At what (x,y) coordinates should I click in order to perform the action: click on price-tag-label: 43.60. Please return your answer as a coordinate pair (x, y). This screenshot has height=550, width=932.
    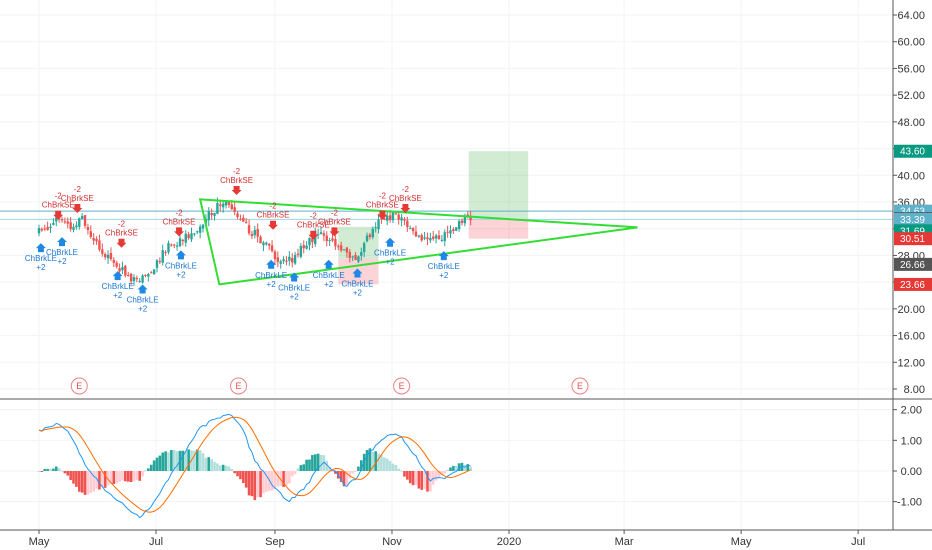
    Looking at the image, I should click on (912, 152).